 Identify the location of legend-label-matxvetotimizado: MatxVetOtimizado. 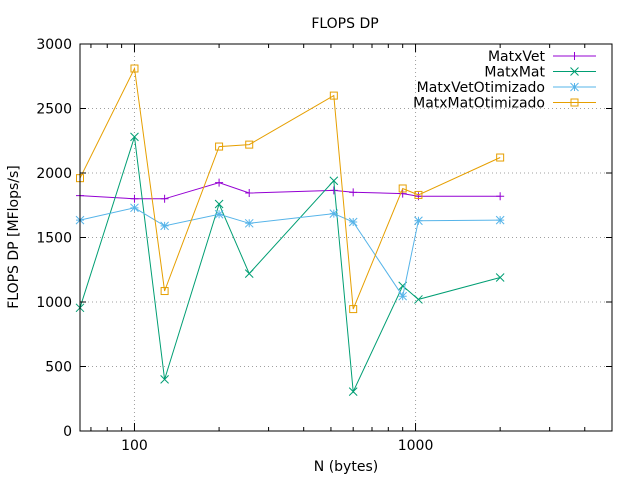
(481, 88).